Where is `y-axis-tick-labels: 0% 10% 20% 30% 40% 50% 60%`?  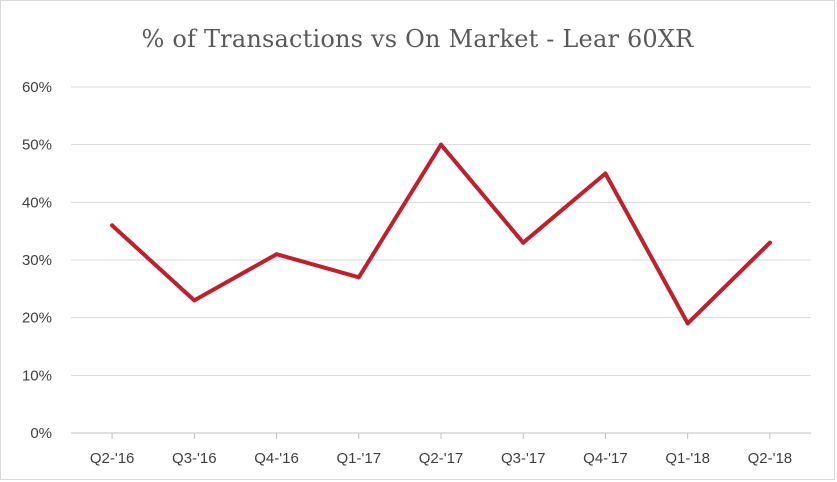 y-axis-tick-labels: 0% 10% 20% 30% 40% 50% 60% is located at coordinates (37, 260).